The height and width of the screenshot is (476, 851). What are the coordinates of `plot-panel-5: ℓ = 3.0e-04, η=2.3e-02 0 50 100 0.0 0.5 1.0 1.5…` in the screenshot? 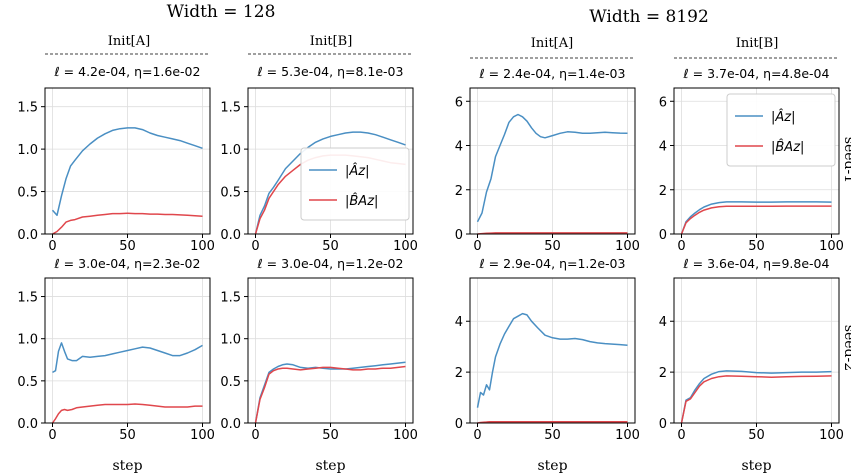 It's located at (116, 365).